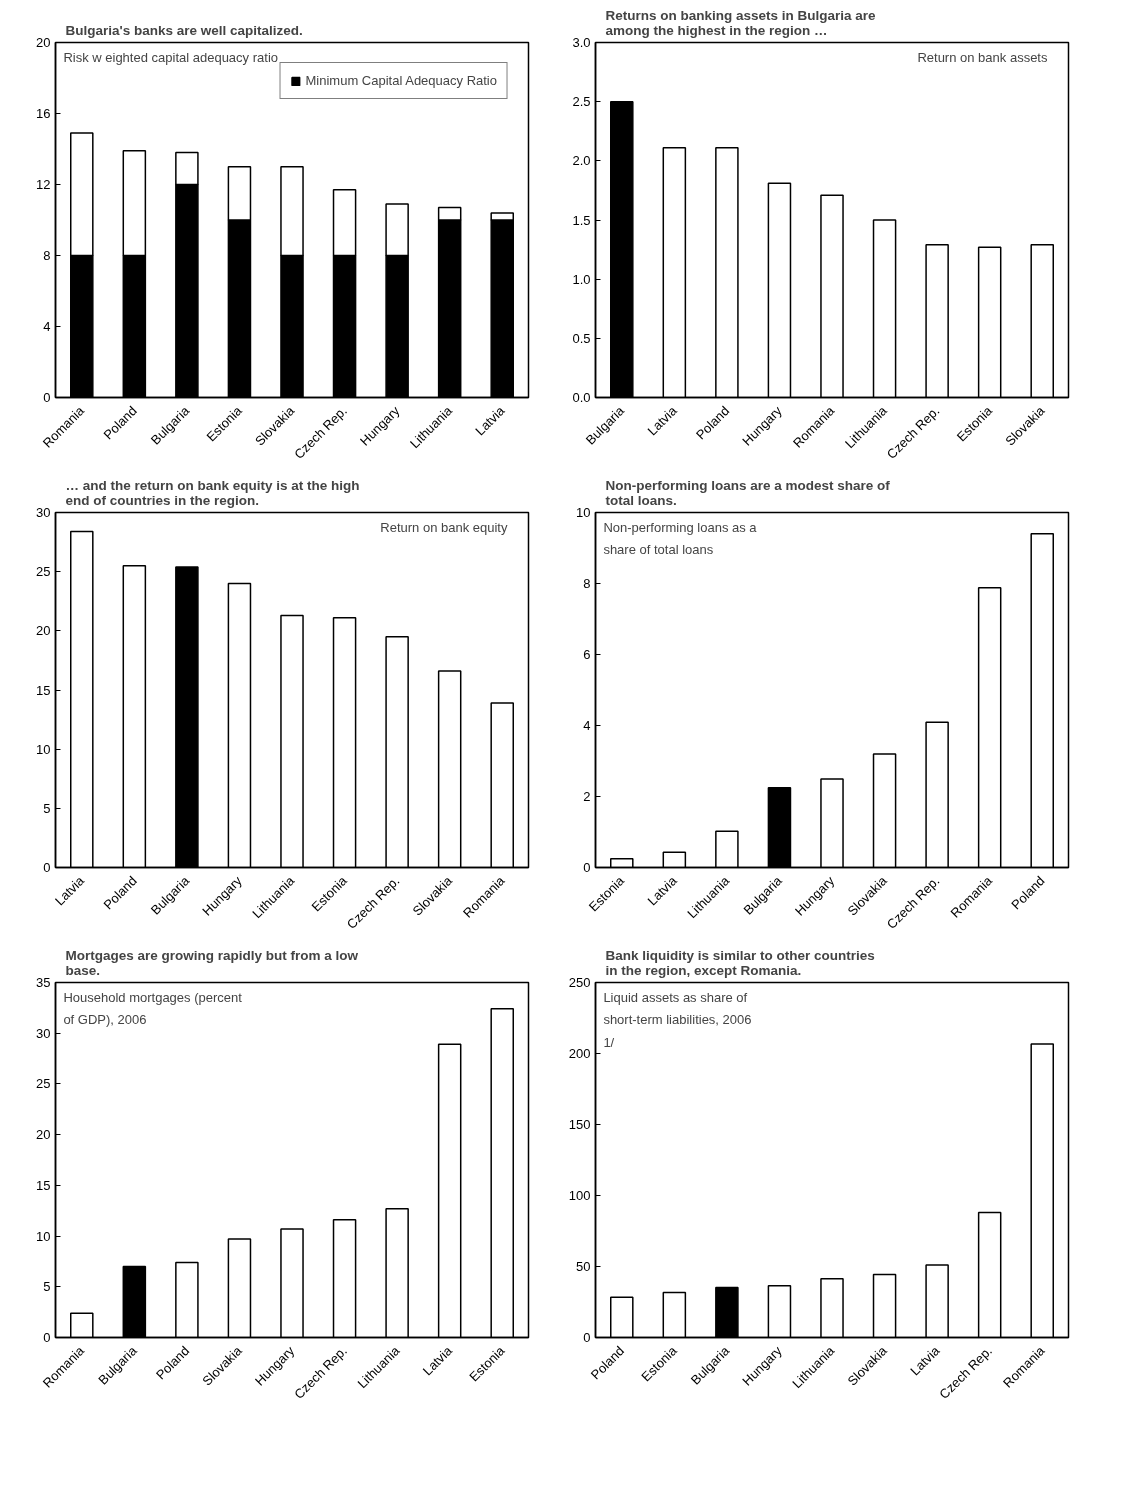  Describe the element at coordinates (43, 113) in the screenshot. I see `y-tick-label: 16` at that location.